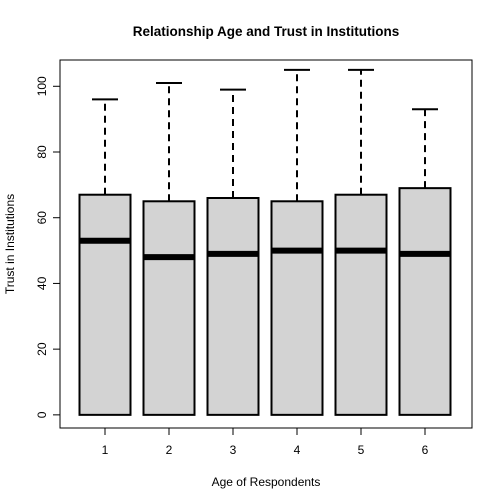  What do you see at coordinates (42, 283) in the screenshot?
I see `y-tick-label: 40` at bounding box center [42, 283].